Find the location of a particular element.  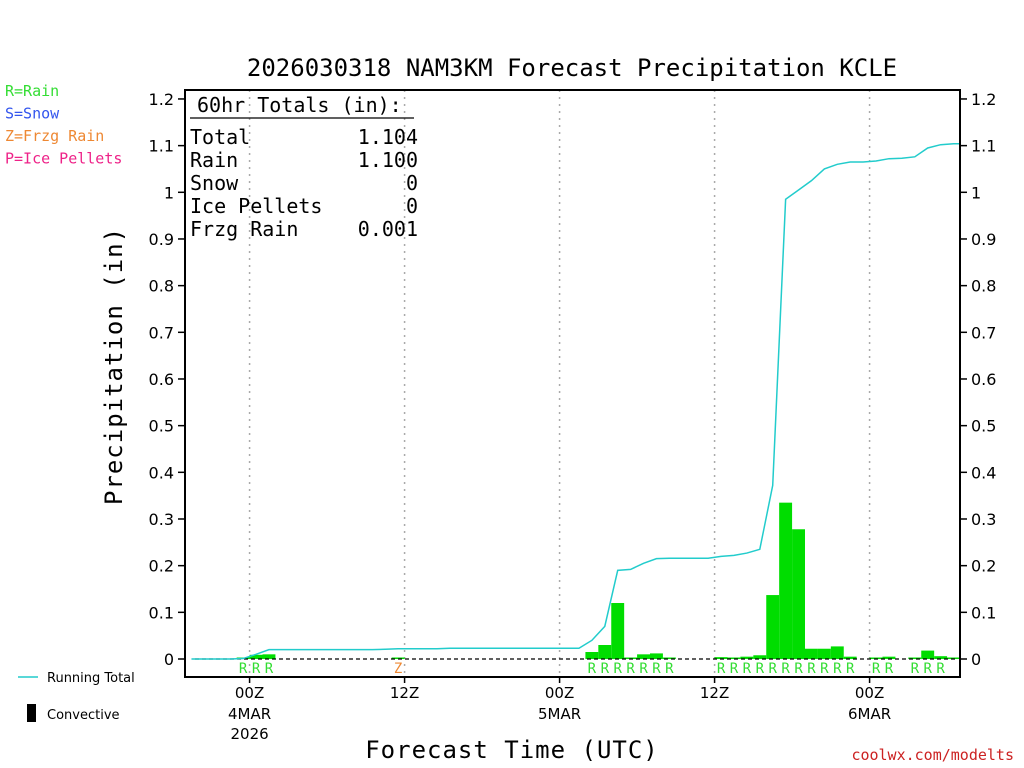

totals-title: 60hr Totals (in): is located at coordinates (299, 105).